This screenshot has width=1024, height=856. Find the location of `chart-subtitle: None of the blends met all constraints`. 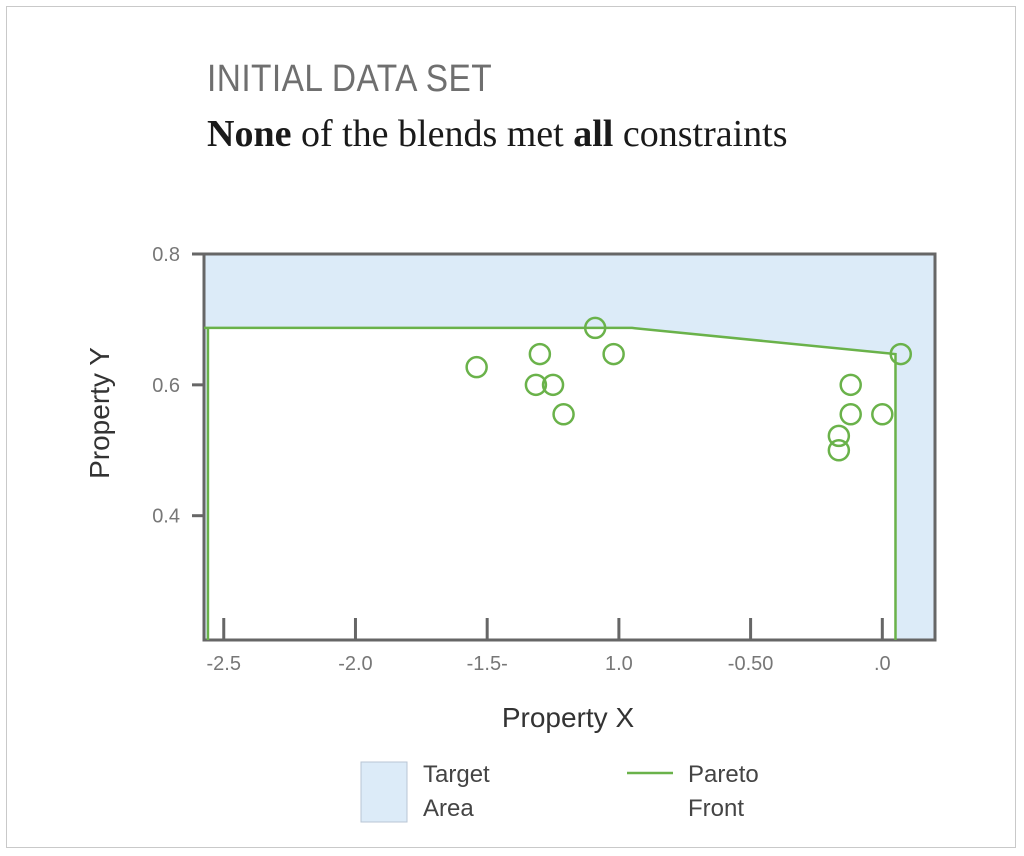

chart-subtitle: None of the blends met all constraints is located at coordinates (497, 134).